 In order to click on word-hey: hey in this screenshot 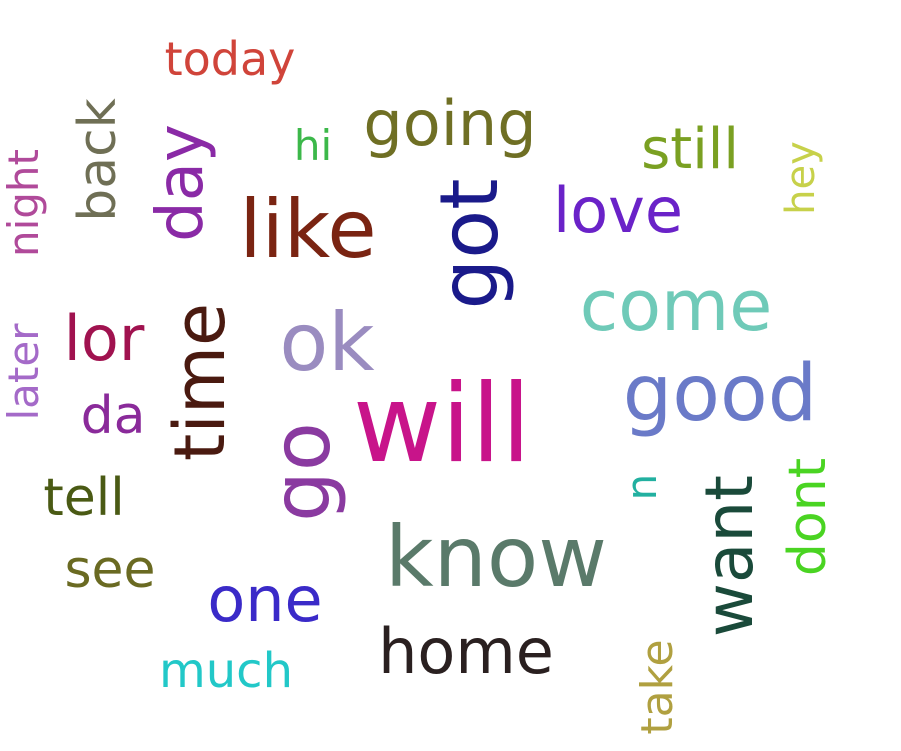, I will do `click(801, 178)`.